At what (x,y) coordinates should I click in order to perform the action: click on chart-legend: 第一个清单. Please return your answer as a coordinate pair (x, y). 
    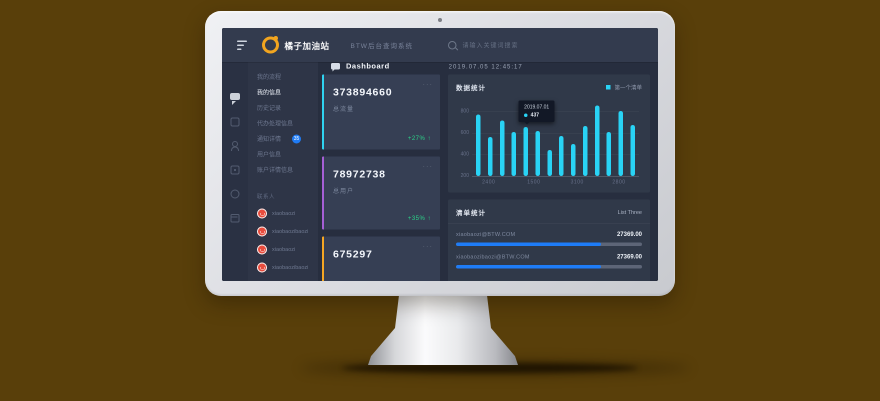
    Looking at the image, I should click on (624, 87).